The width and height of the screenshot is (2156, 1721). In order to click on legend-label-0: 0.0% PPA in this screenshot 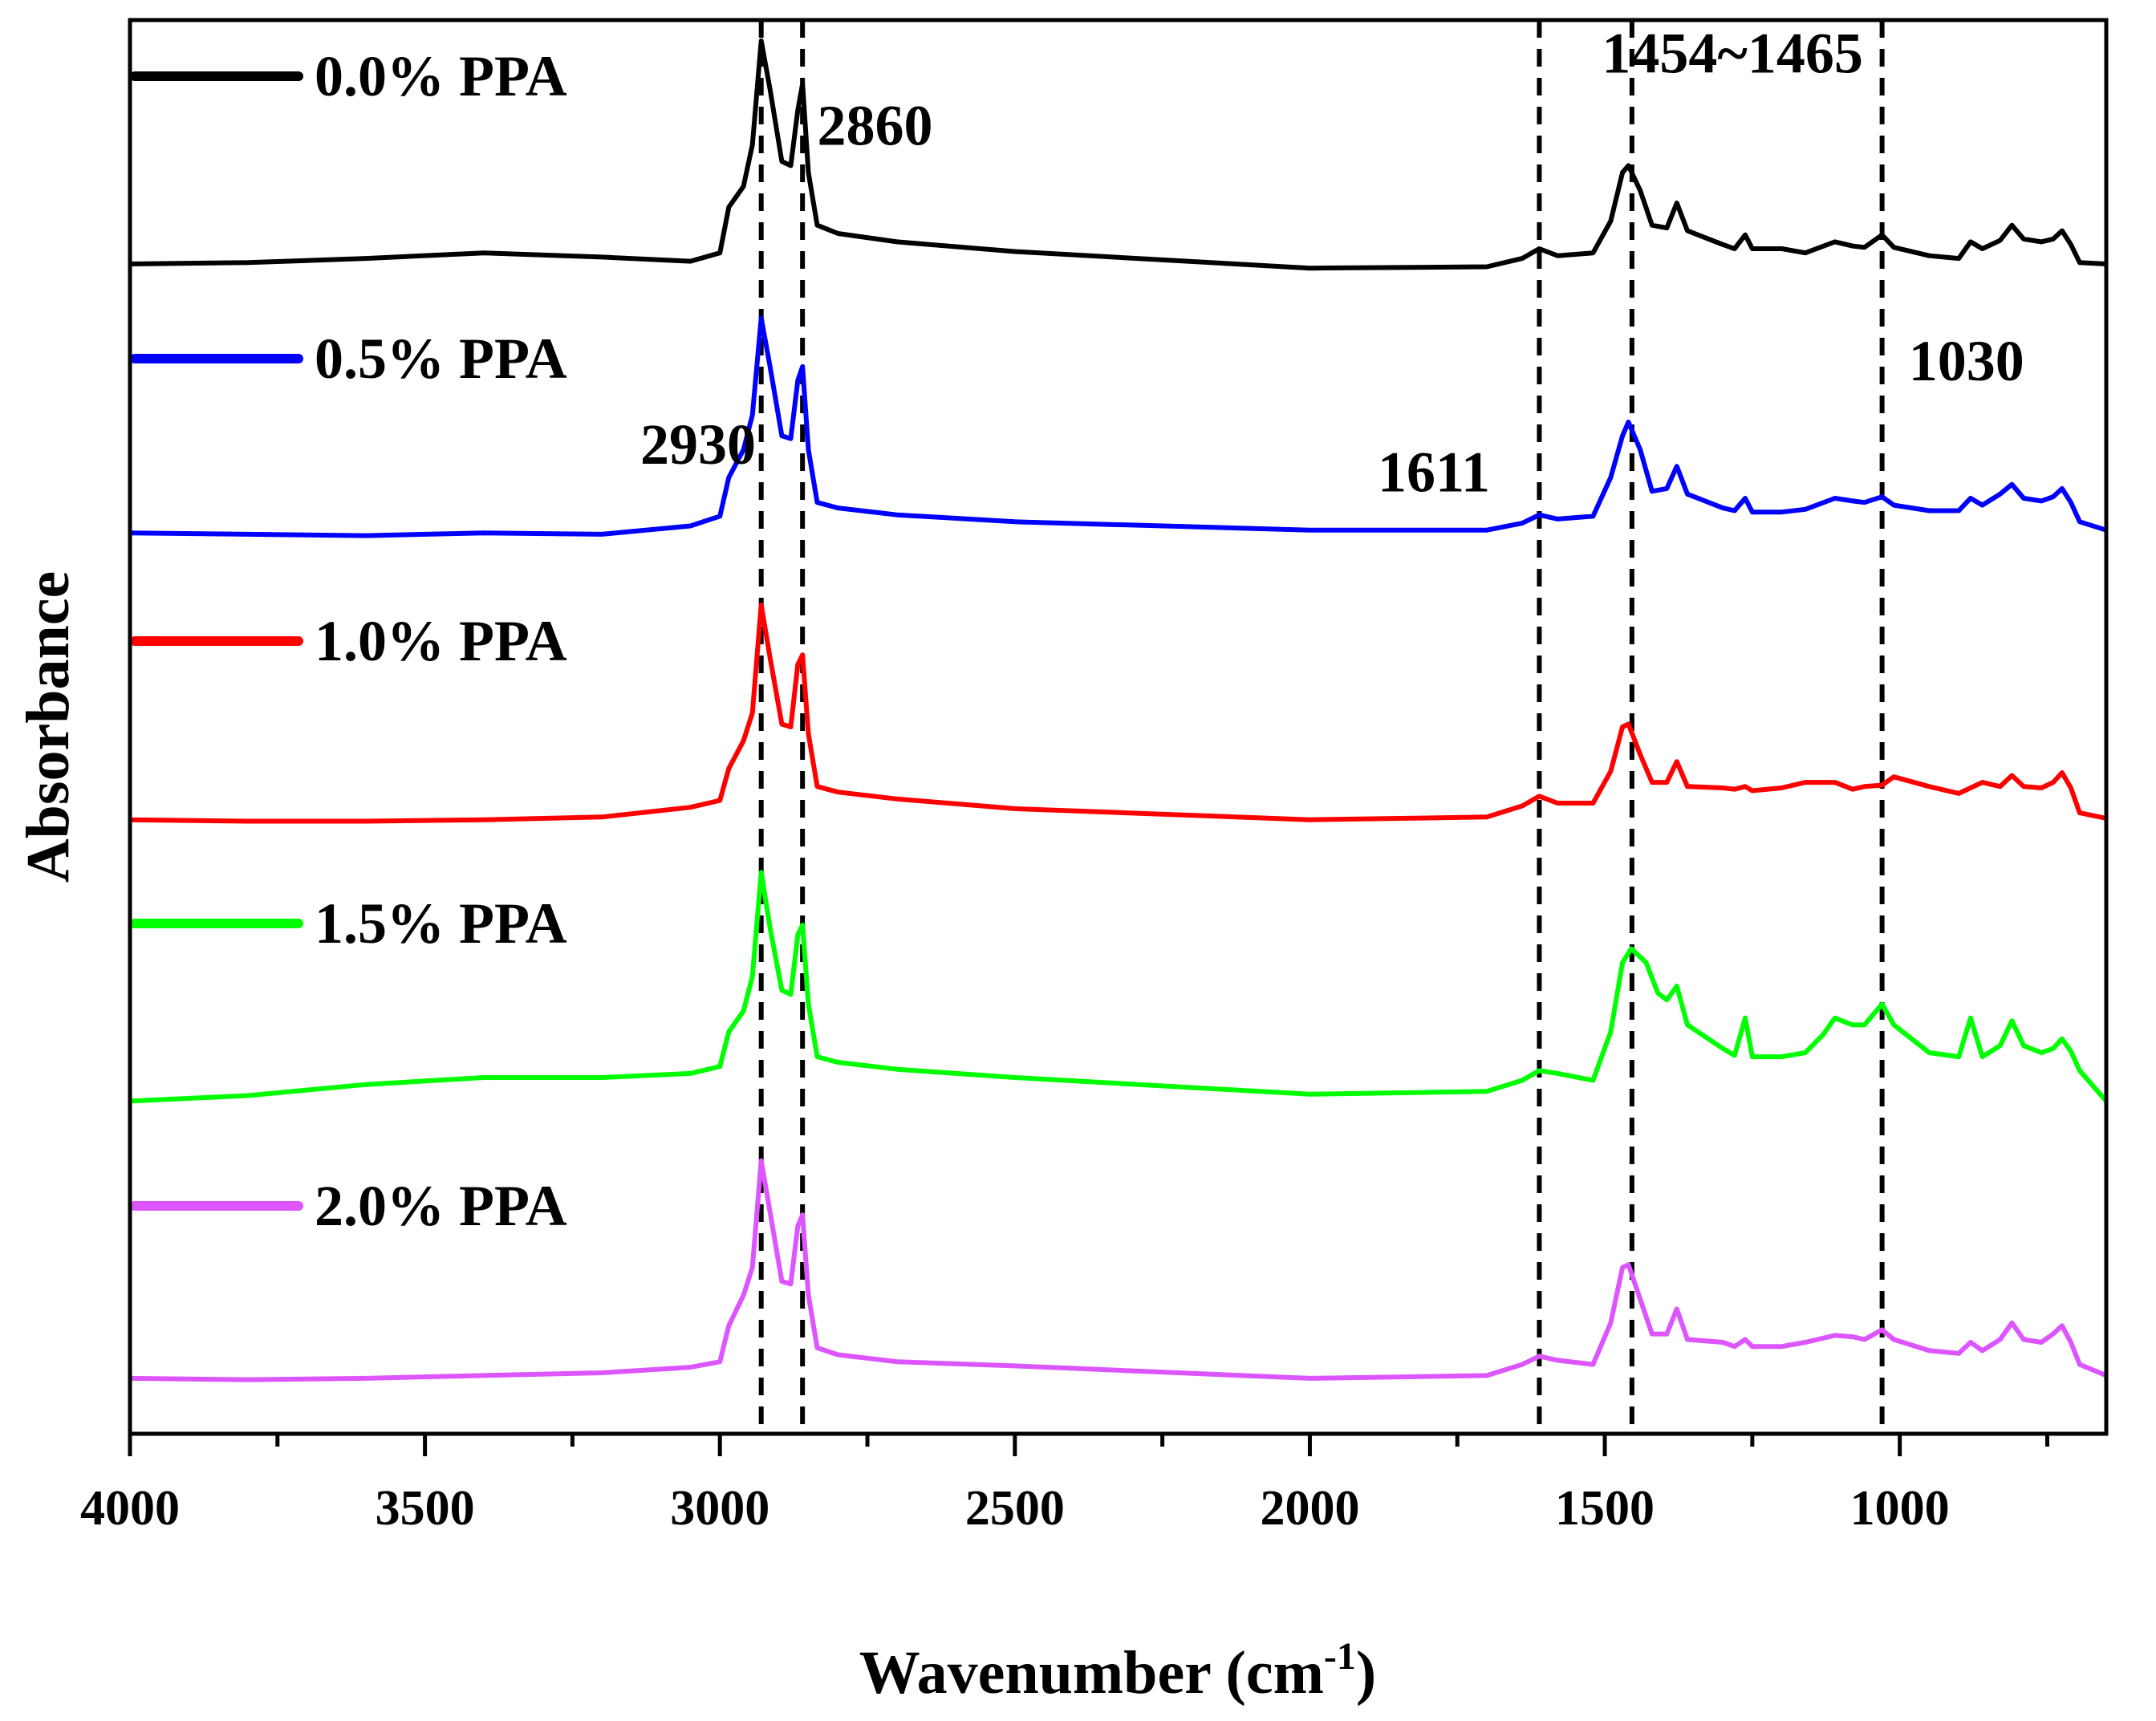, I will do `click(441, 76)`.